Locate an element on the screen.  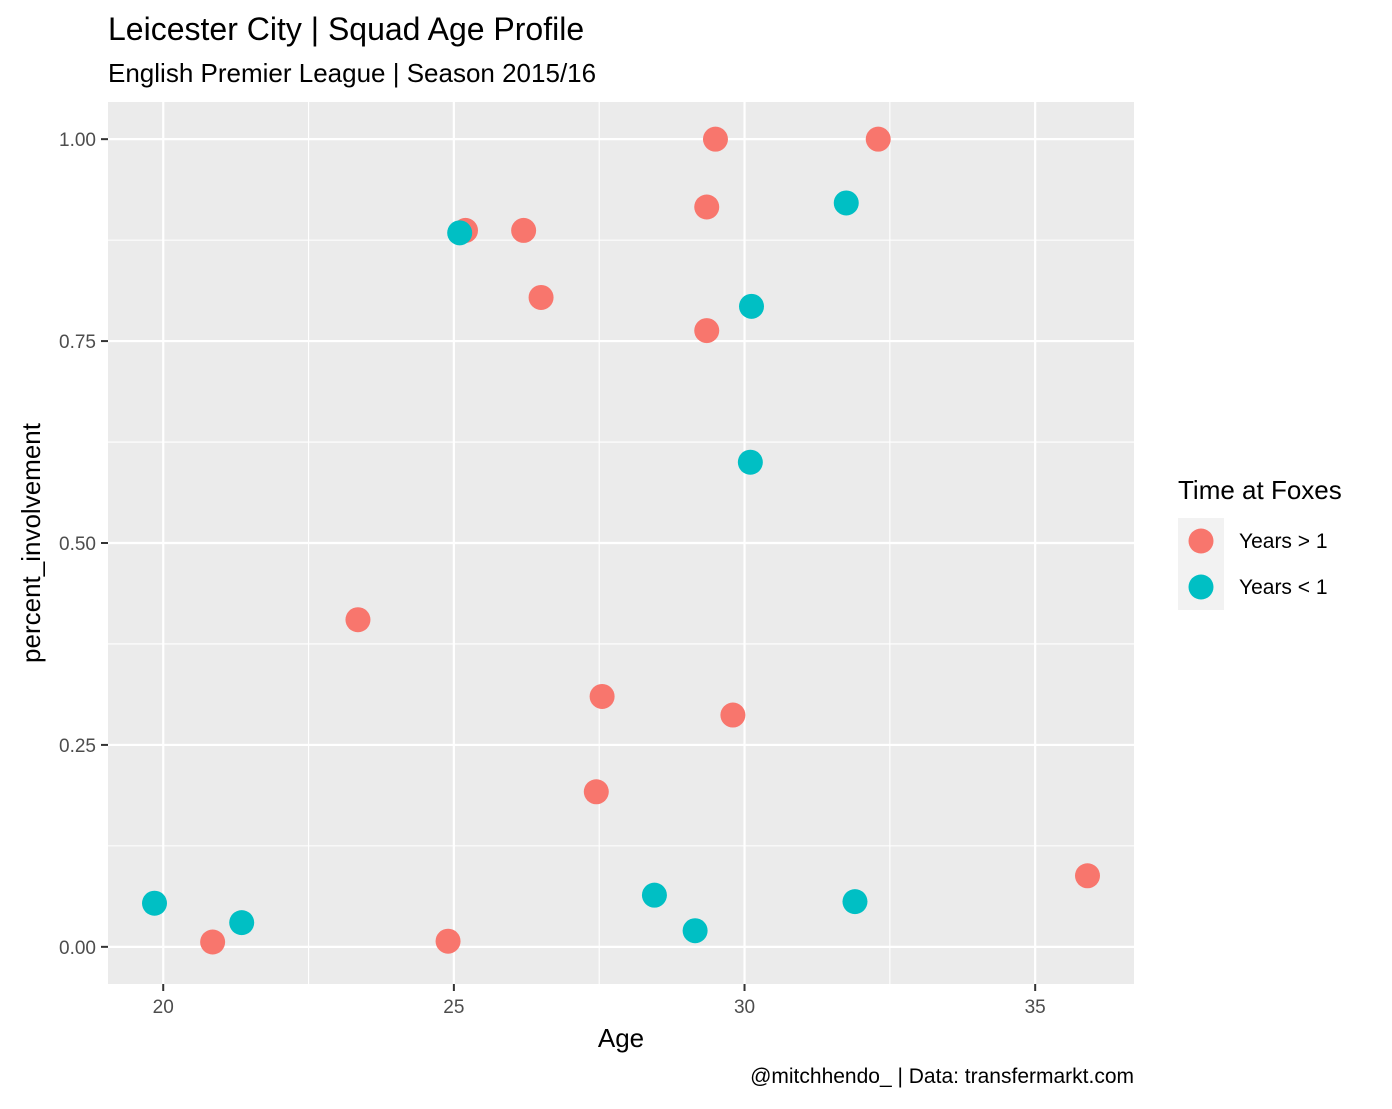
y-tick-label: 0.75 is located at coordinates (77, 342).